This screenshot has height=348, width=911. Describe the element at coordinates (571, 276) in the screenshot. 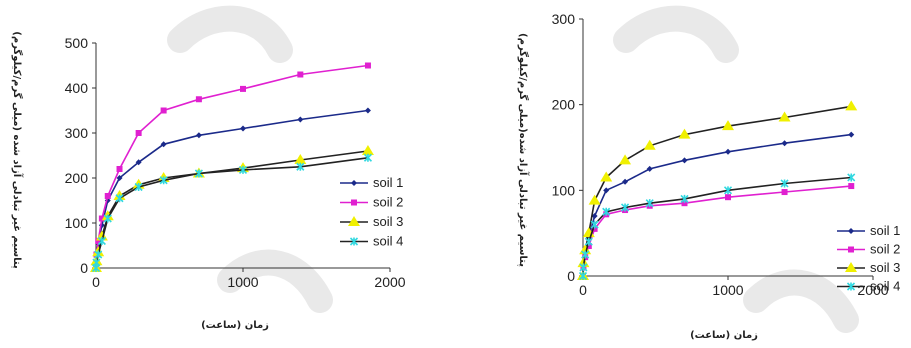

I see `right-y-tick-label: 0` at that location.